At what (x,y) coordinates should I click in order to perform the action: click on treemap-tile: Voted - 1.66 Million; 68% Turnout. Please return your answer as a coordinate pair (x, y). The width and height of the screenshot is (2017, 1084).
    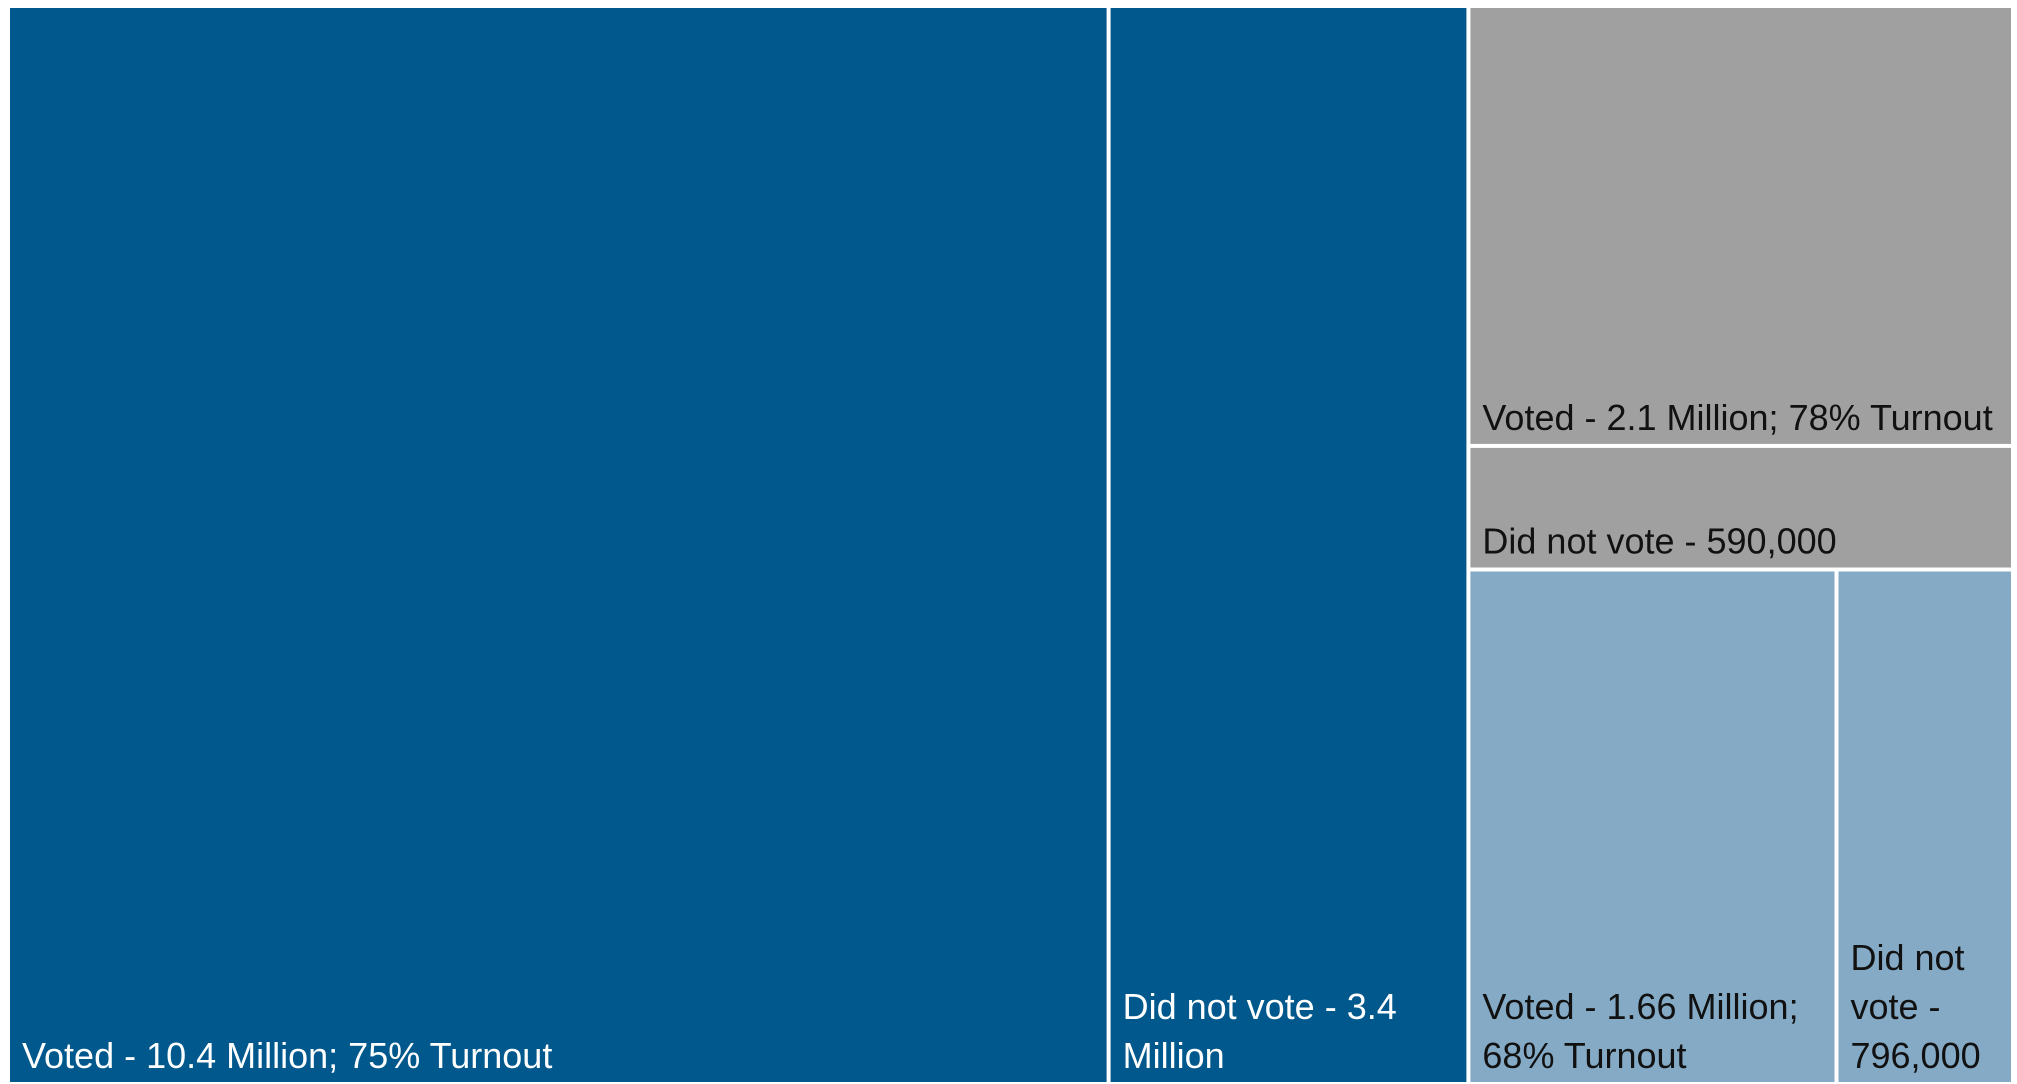
    Looking at the image, I should click on (1652, 826).